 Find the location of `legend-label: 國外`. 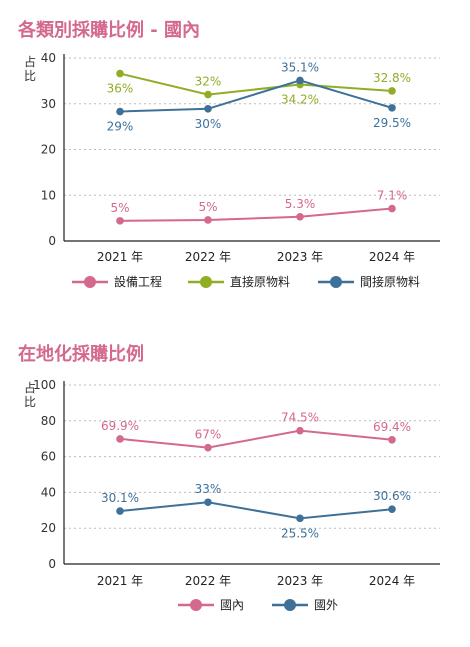

legend-label: 國外 is located at coordinates (326, 605).